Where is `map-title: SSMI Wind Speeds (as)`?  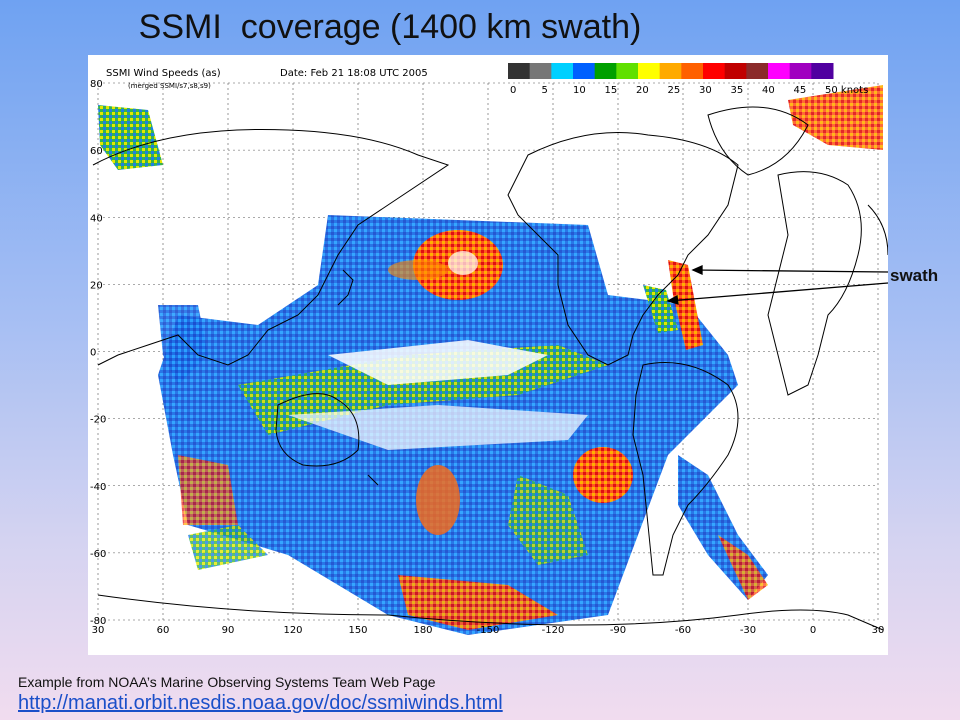 map-title: SSMI Wind Speeds (as) is located at coordinates (163, 73).